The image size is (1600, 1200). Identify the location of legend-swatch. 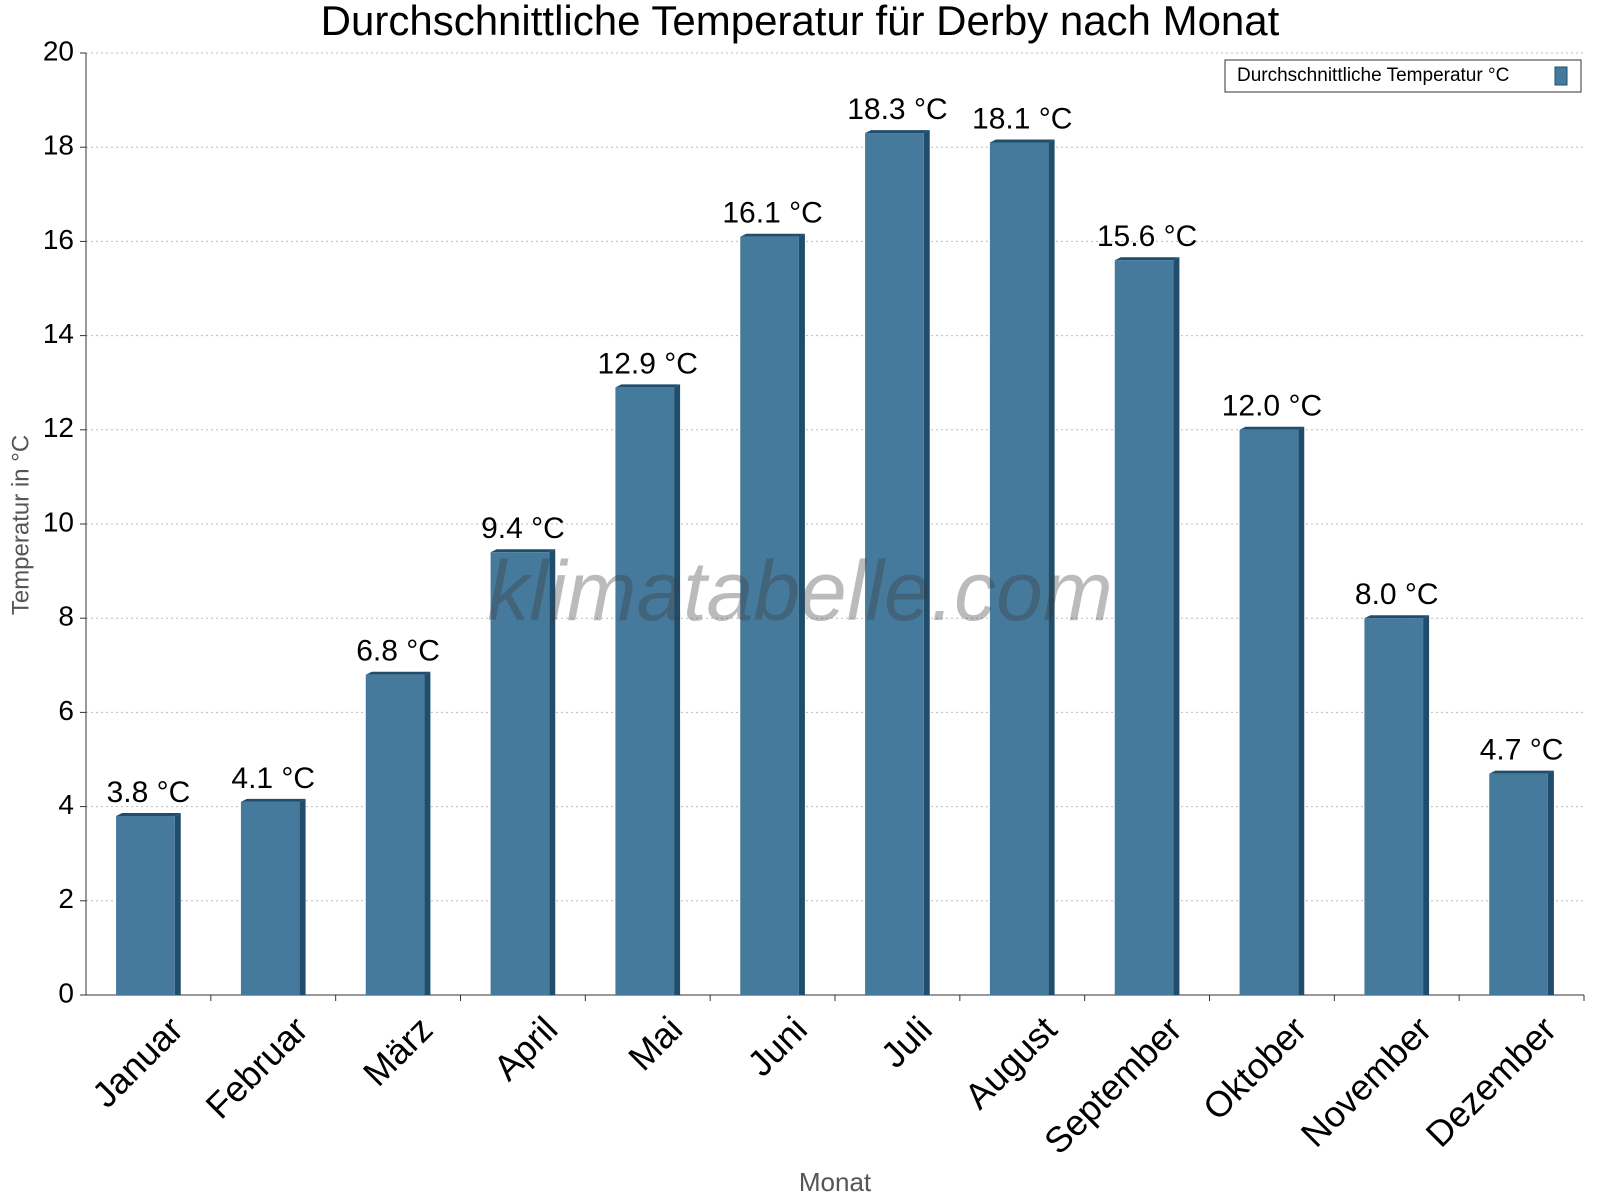
(1561, 76).